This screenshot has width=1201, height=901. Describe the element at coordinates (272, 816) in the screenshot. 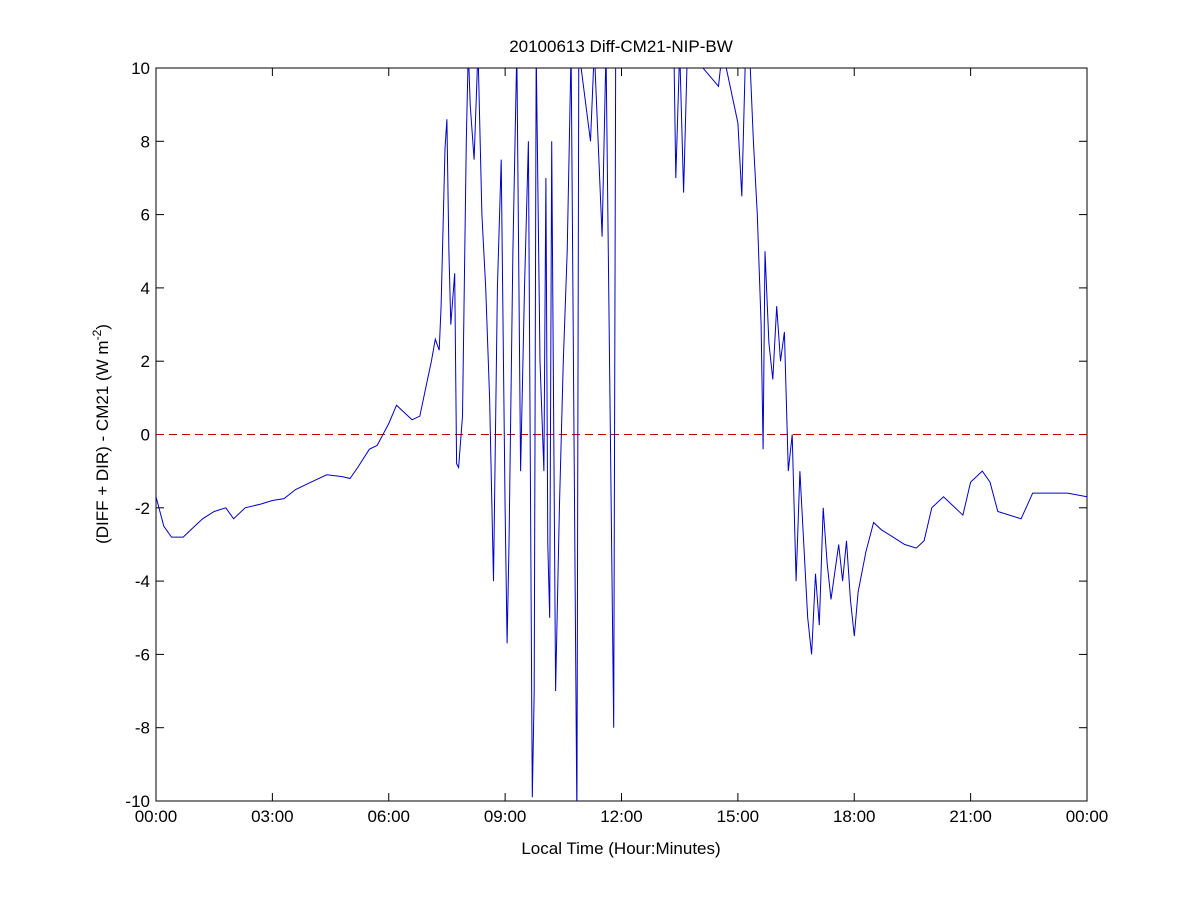

I see `x-tick-label: 03:00` at that location.